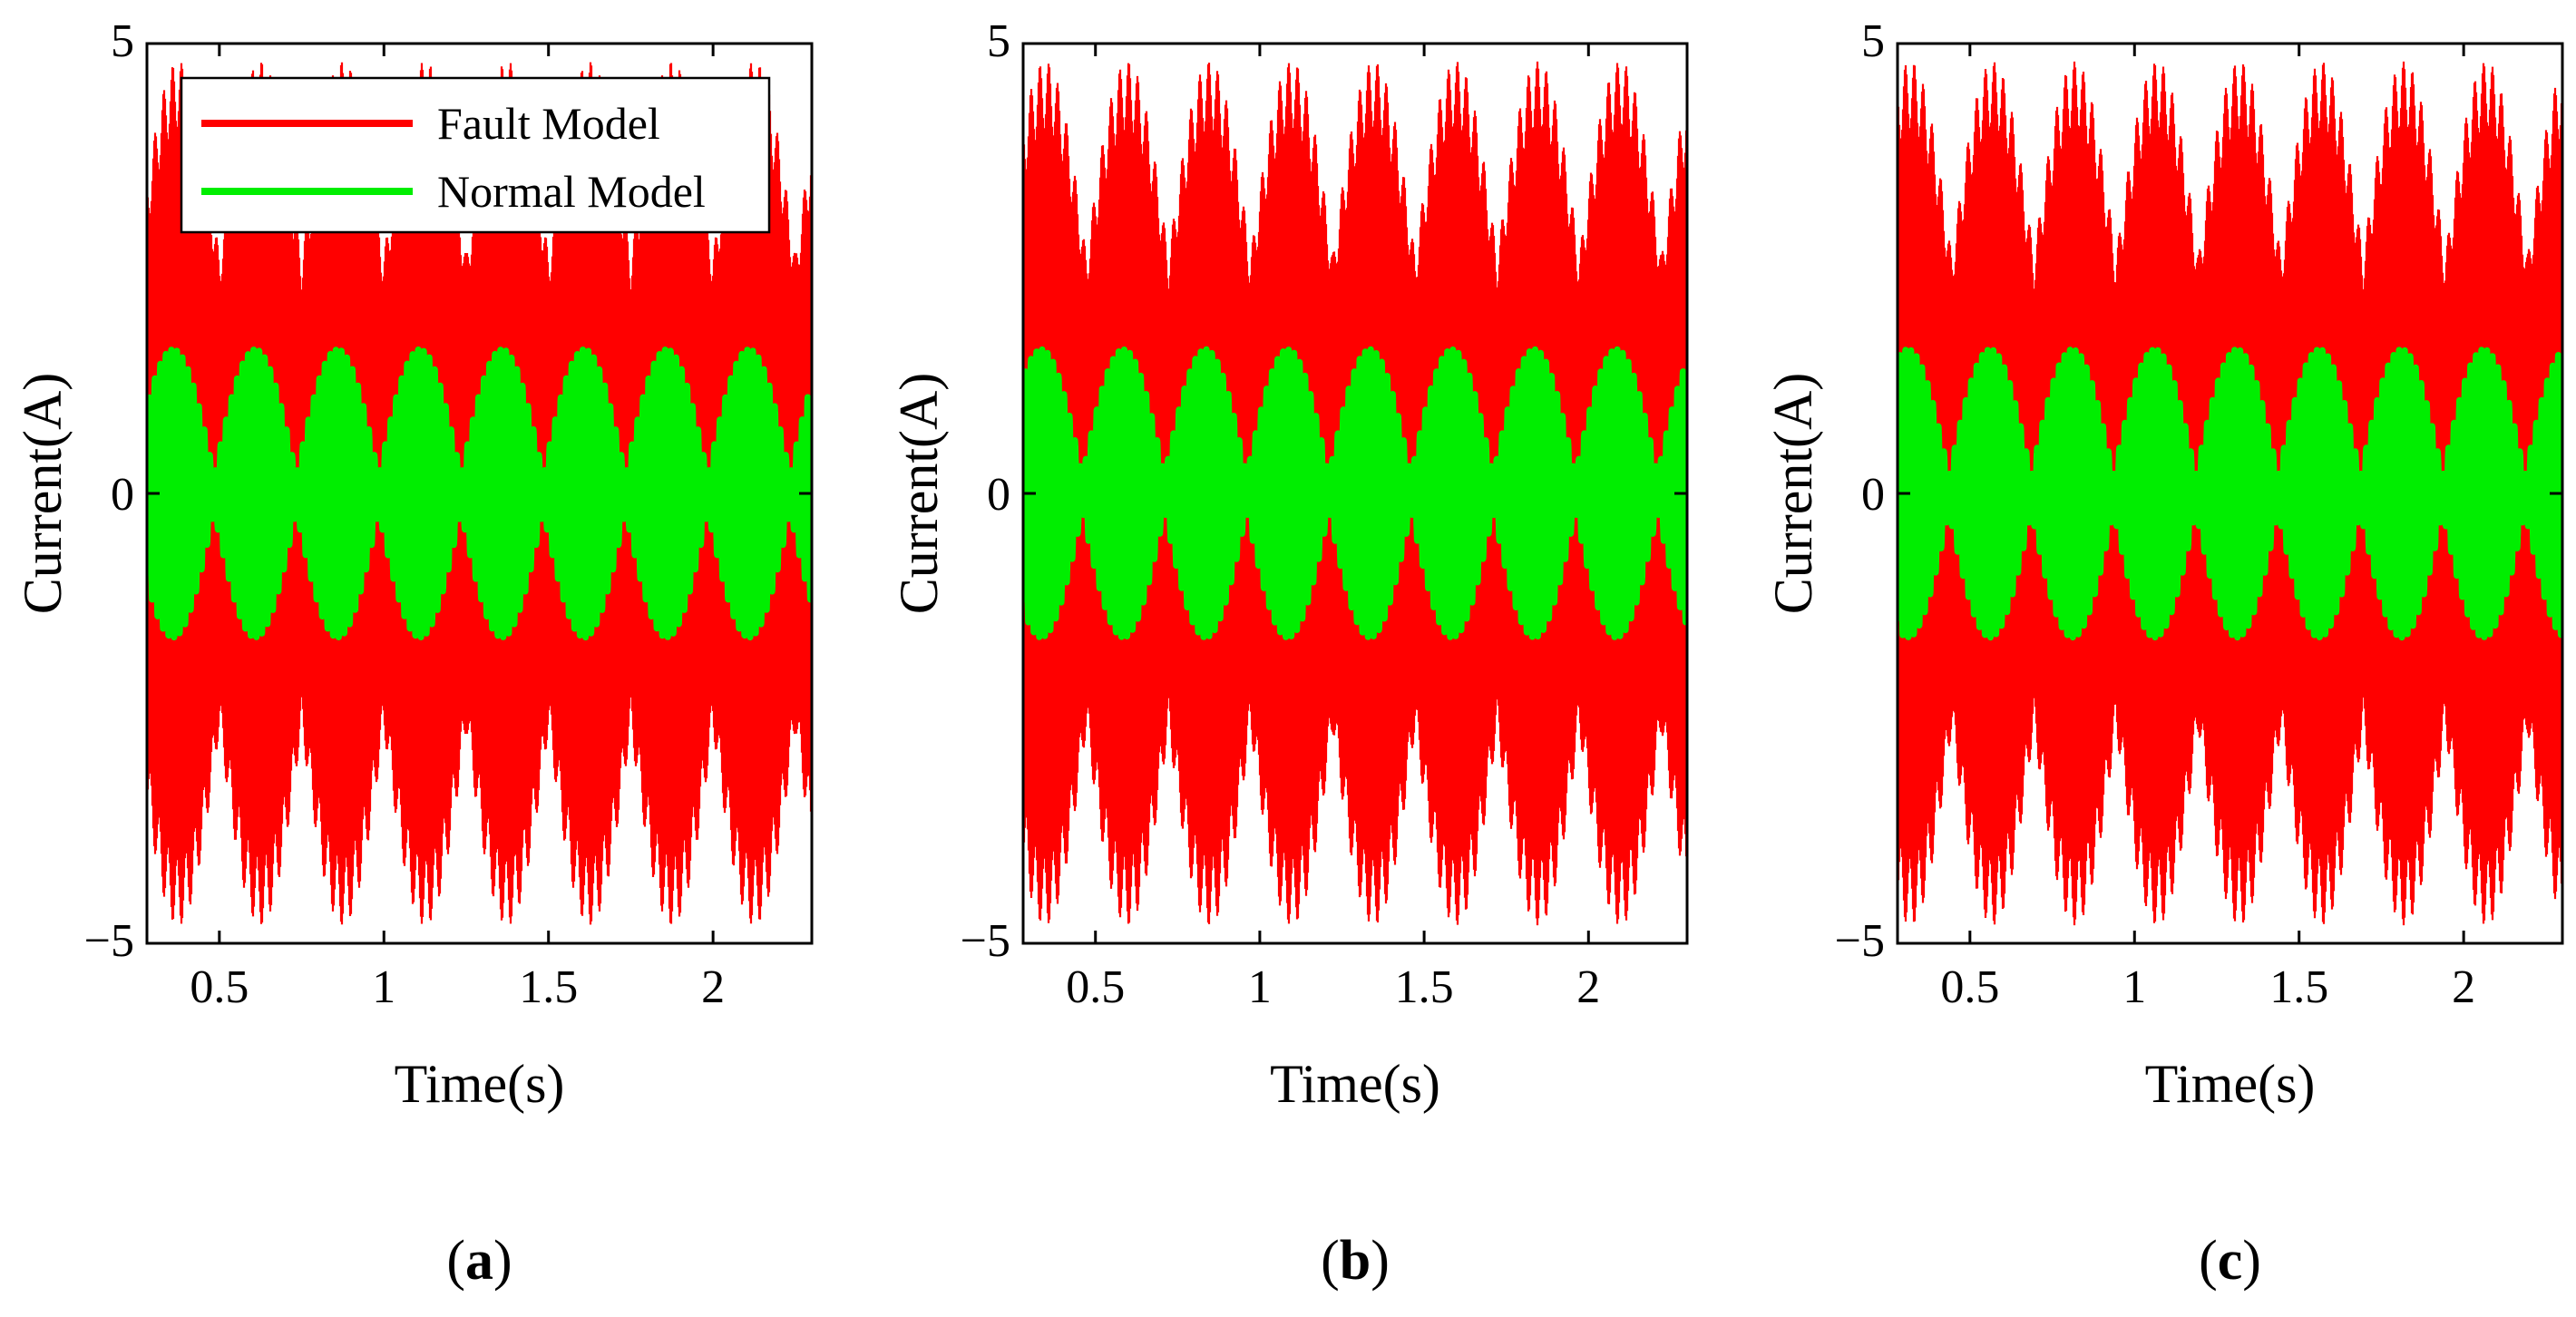 The width and height of the screenshot is (2576, 1317). I want to click on legend-entry: Normal Model, so click(571, 191).